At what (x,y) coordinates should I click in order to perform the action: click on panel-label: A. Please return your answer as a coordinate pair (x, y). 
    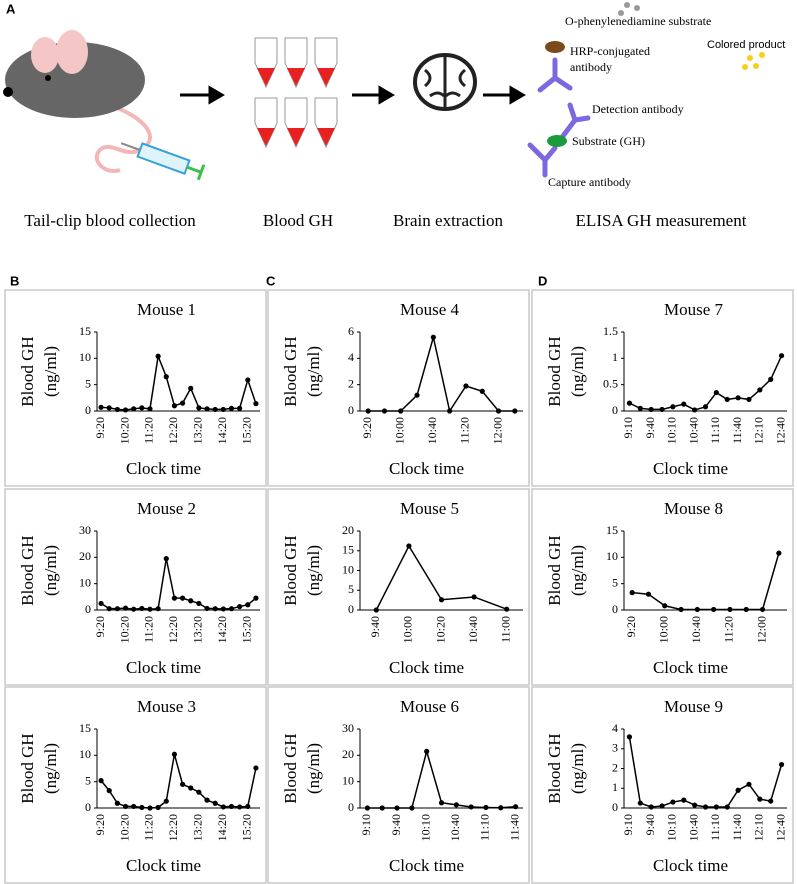
    Looking at the image, I should click on (11, 8).